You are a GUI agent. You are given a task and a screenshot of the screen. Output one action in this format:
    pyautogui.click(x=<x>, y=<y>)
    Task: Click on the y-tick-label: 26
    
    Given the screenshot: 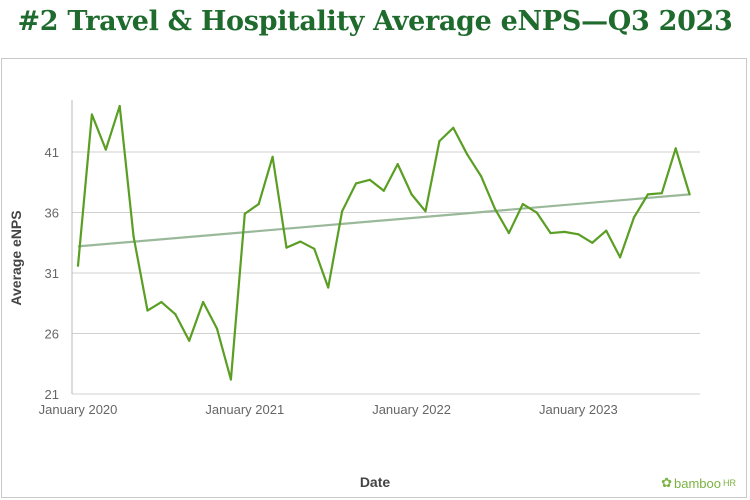 What is the action you would take?
    pyautogui.click(x=52, y=334)
    